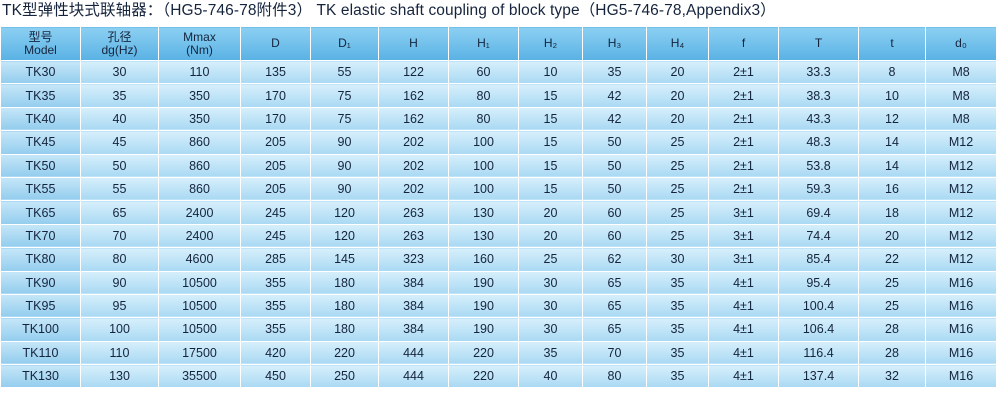 This screenshot has width=1000, height=403. I want to click on table-cell: 8, so click(892, 72).